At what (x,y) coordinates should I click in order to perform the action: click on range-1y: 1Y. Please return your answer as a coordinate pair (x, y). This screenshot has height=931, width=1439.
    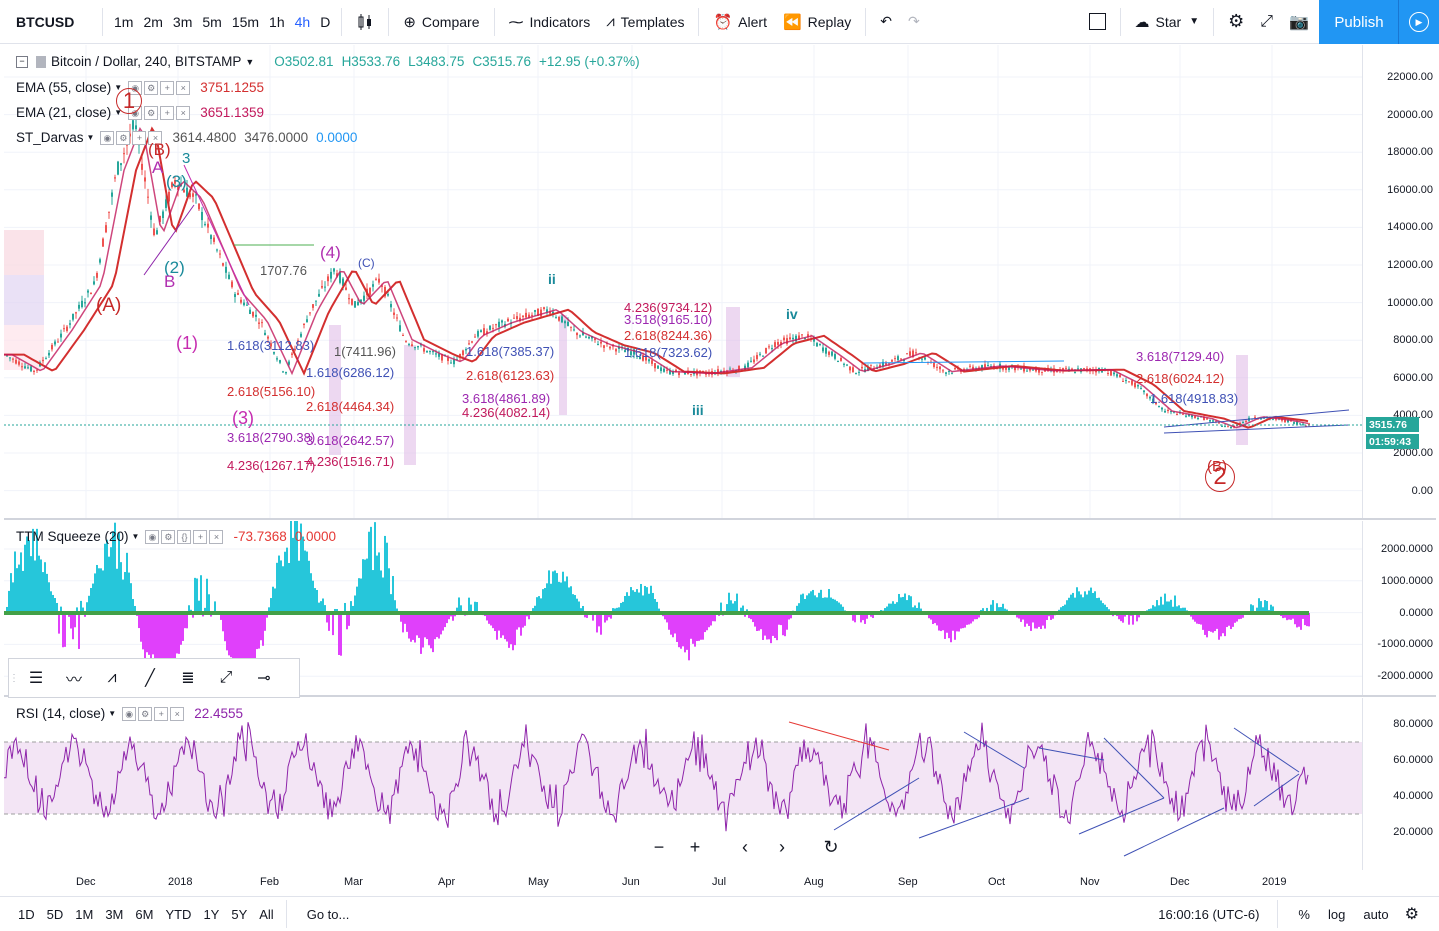
    Looking at the image, I should click on (211, 914).